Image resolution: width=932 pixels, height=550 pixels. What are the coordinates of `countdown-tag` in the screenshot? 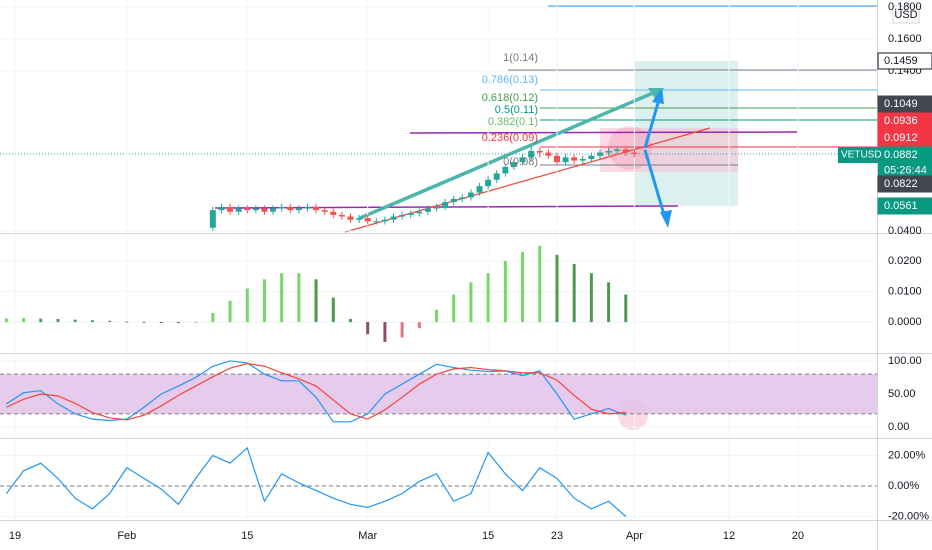 It's located at (905, 170).